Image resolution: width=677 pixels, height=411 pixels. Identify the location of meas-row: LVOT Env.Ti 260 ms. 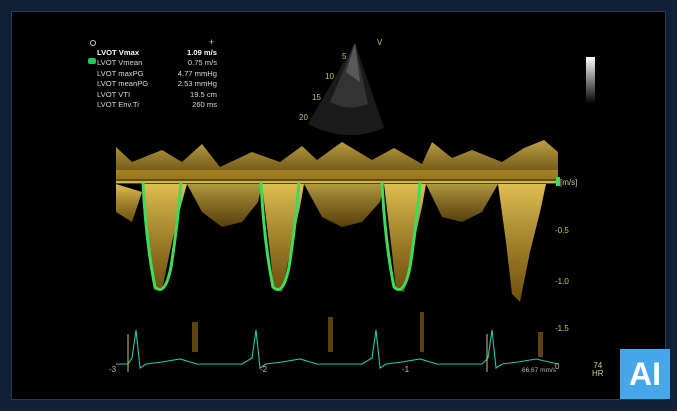
(157, 105).